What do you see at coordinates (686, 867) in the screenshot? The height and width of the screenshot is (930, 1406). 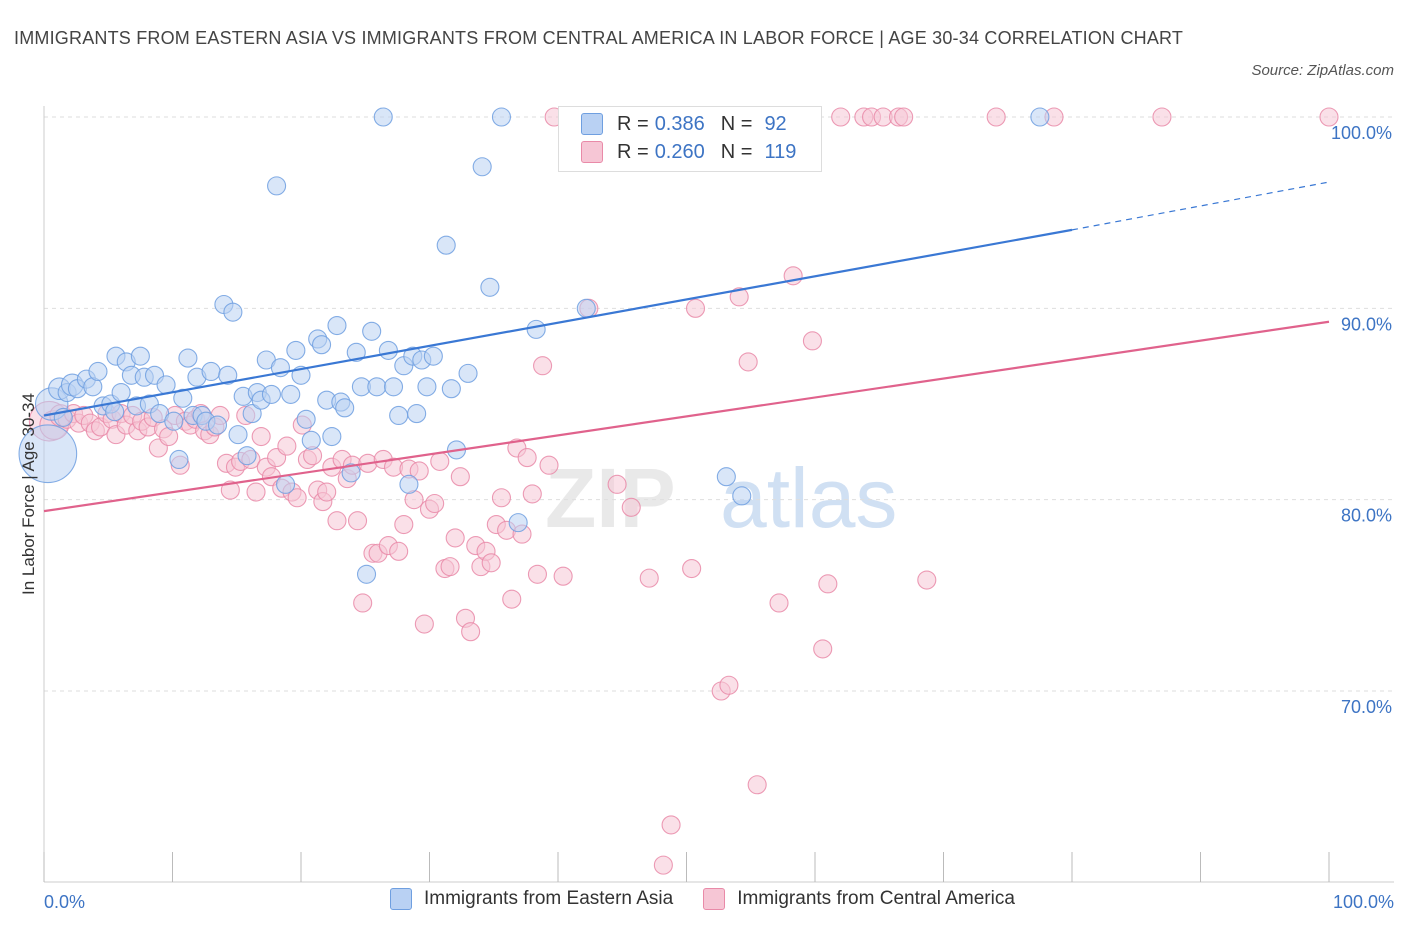 I see `x-ticks` at bounding box center [686, 867].